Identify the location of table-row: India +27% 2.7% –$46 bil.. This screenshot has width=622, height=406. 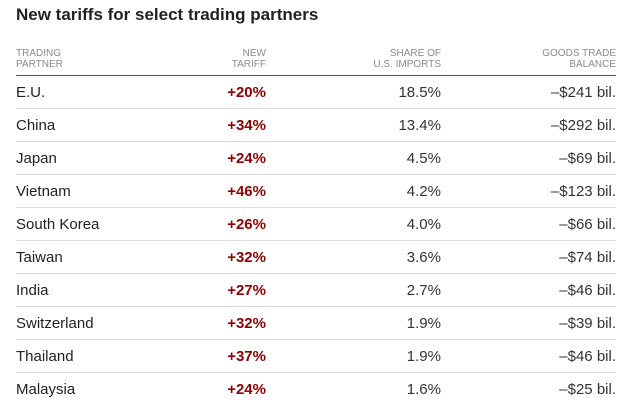
(316, 290).